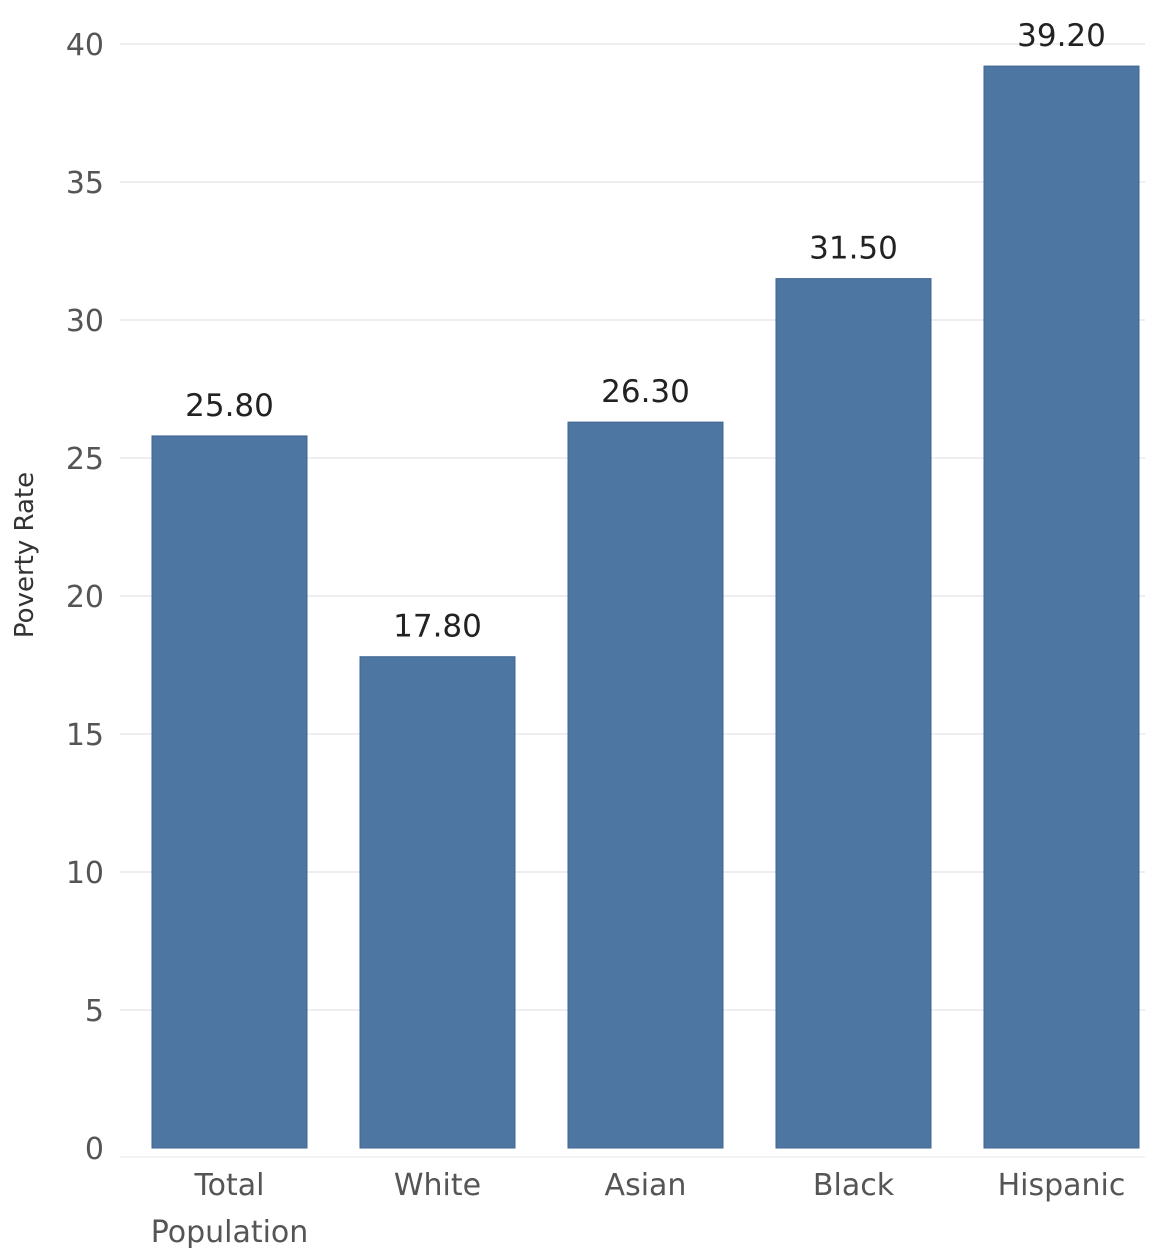  What do you see at coordinates (229, 406) in the screenshot?
I see `bar-value-label: 25.80` at bounding box center [229, 406].